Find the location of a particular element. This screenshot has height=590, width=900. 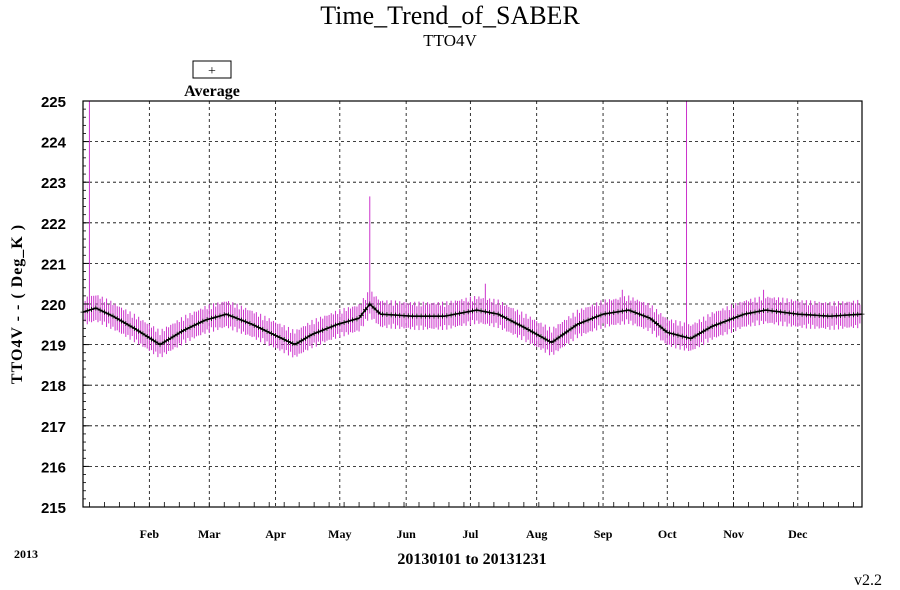

x-axis-label: 20130101 to 20131231 is located at coordinates (471, 559).